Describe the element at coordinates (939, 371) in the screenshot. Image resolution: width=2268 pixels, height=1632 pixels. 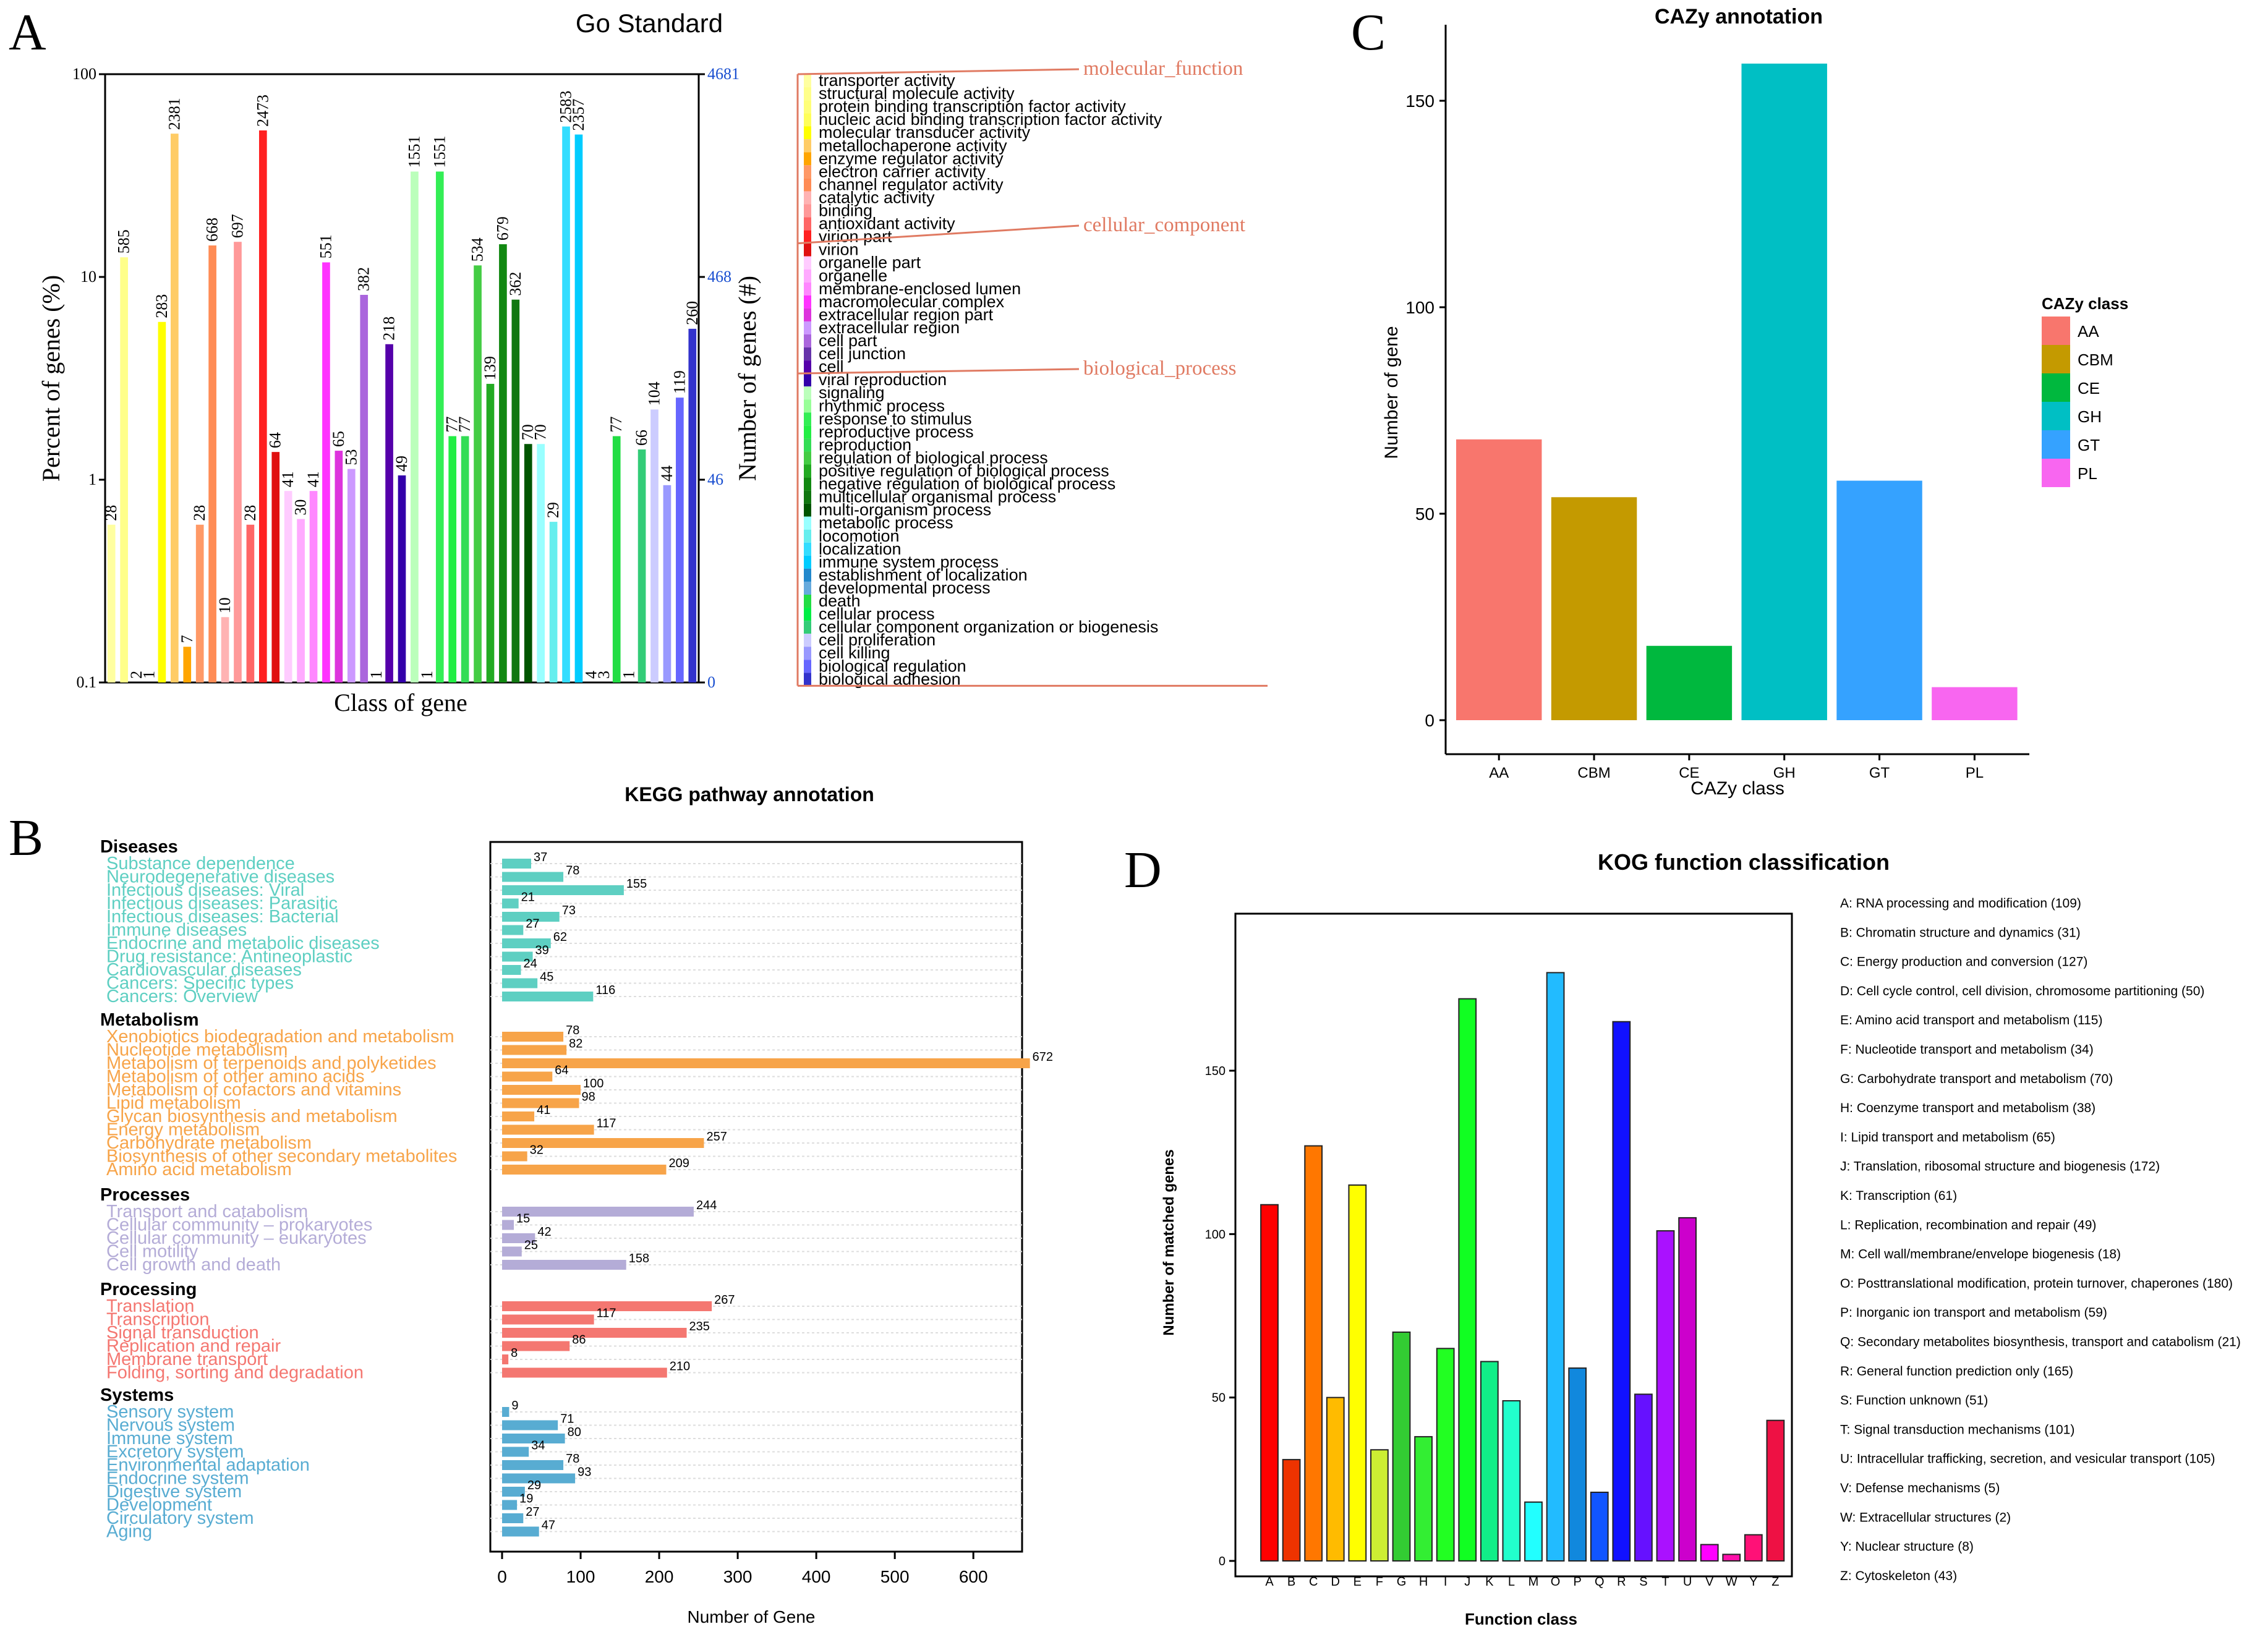
I see `a-group-line` at that location.